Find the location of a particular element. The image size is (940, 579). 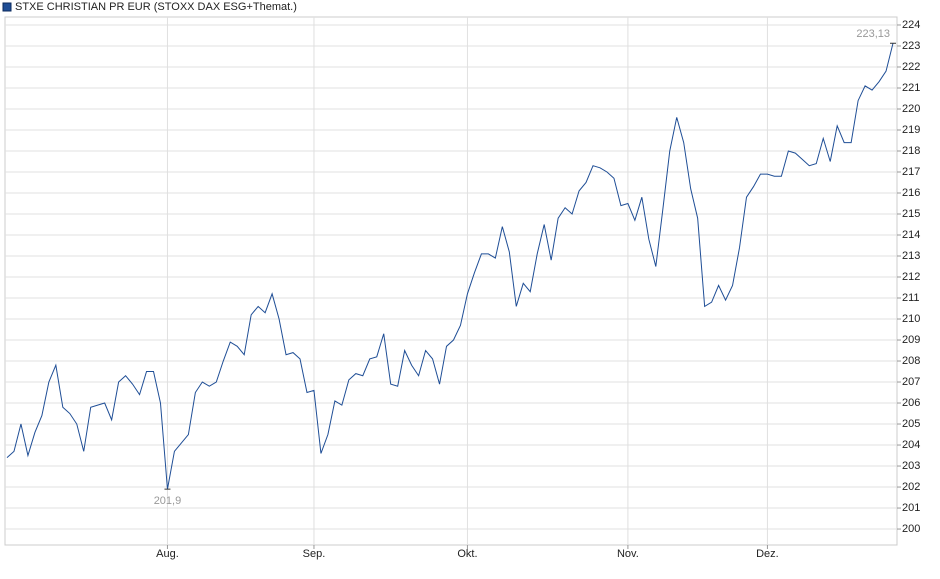

y-tick-label: 206 is located at coordinates (911, 403).